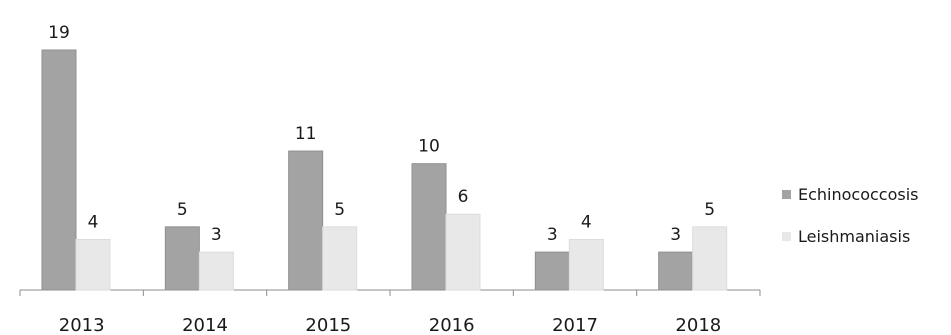 Image resolution: width=951 pixels, height=335 pixels. Describe the element at coordinates (328, 325) in the screenshot. I see `x-tick-label: 2015` at that location.